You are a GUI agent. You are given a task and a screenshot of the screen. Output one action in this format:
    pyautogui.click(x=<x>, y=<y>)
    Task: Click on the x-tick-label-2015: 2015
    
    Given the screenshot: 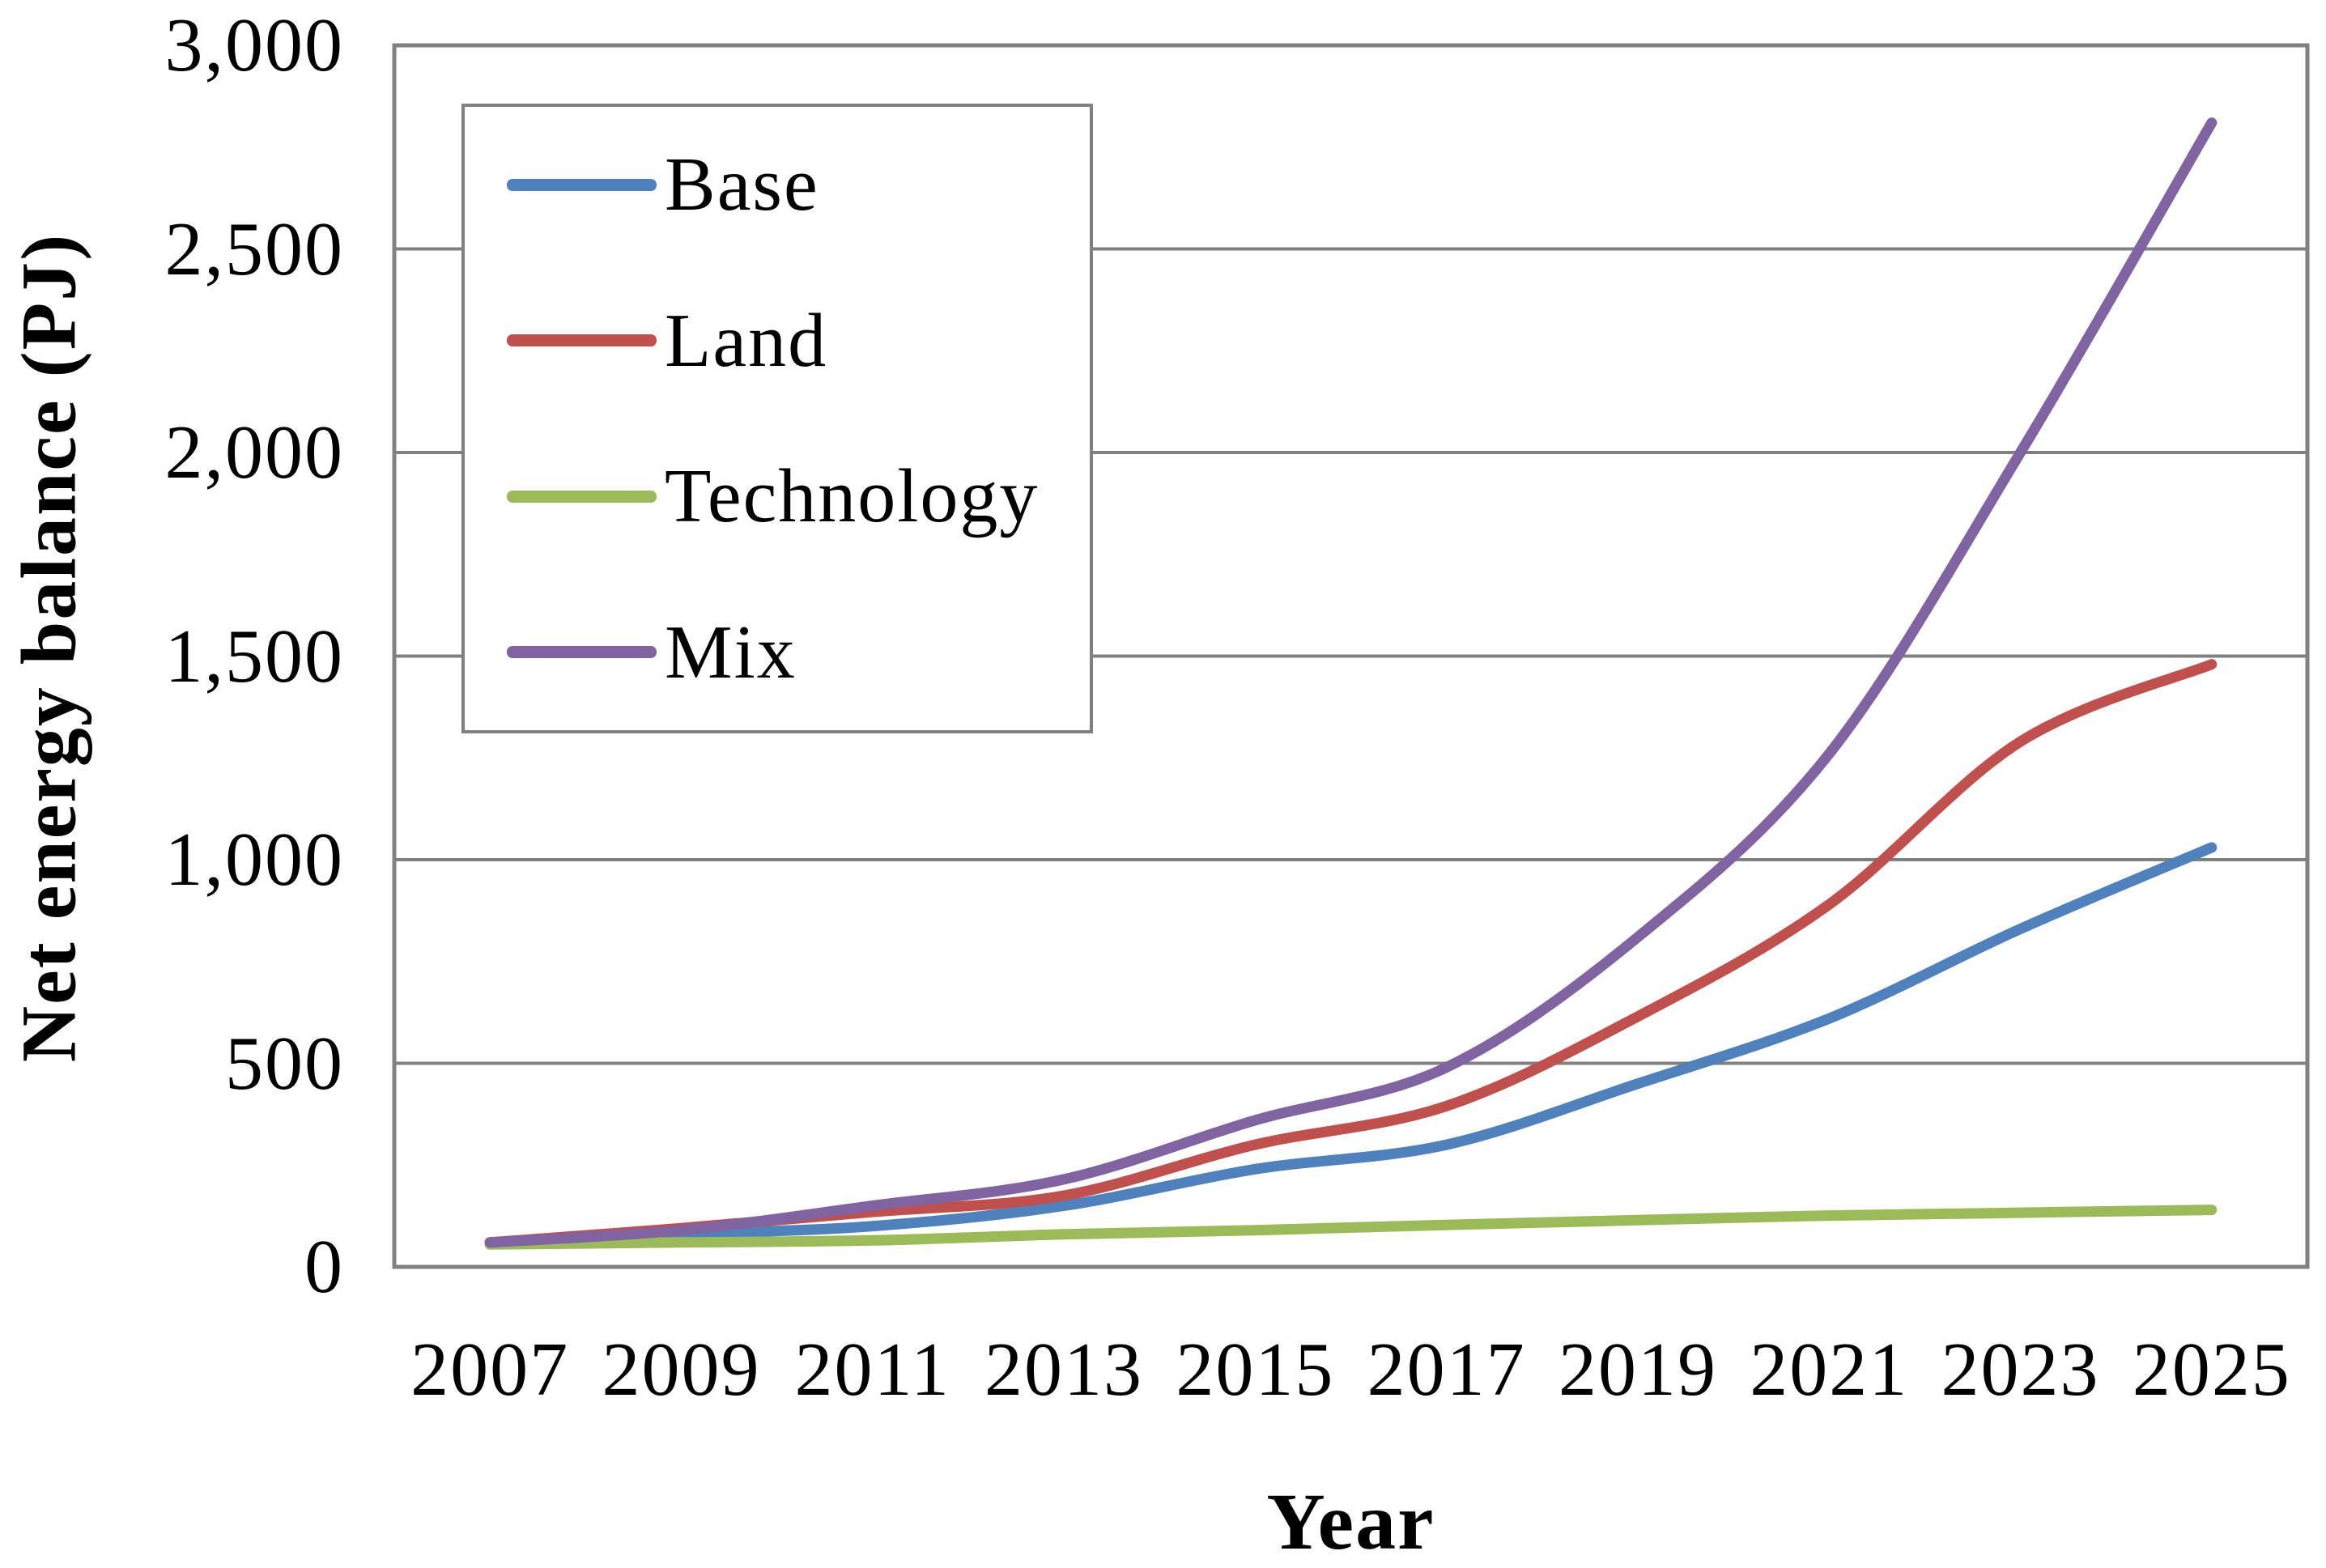 What is the action you would take?
    pyautogui.click(x=1256, y=1370)
    